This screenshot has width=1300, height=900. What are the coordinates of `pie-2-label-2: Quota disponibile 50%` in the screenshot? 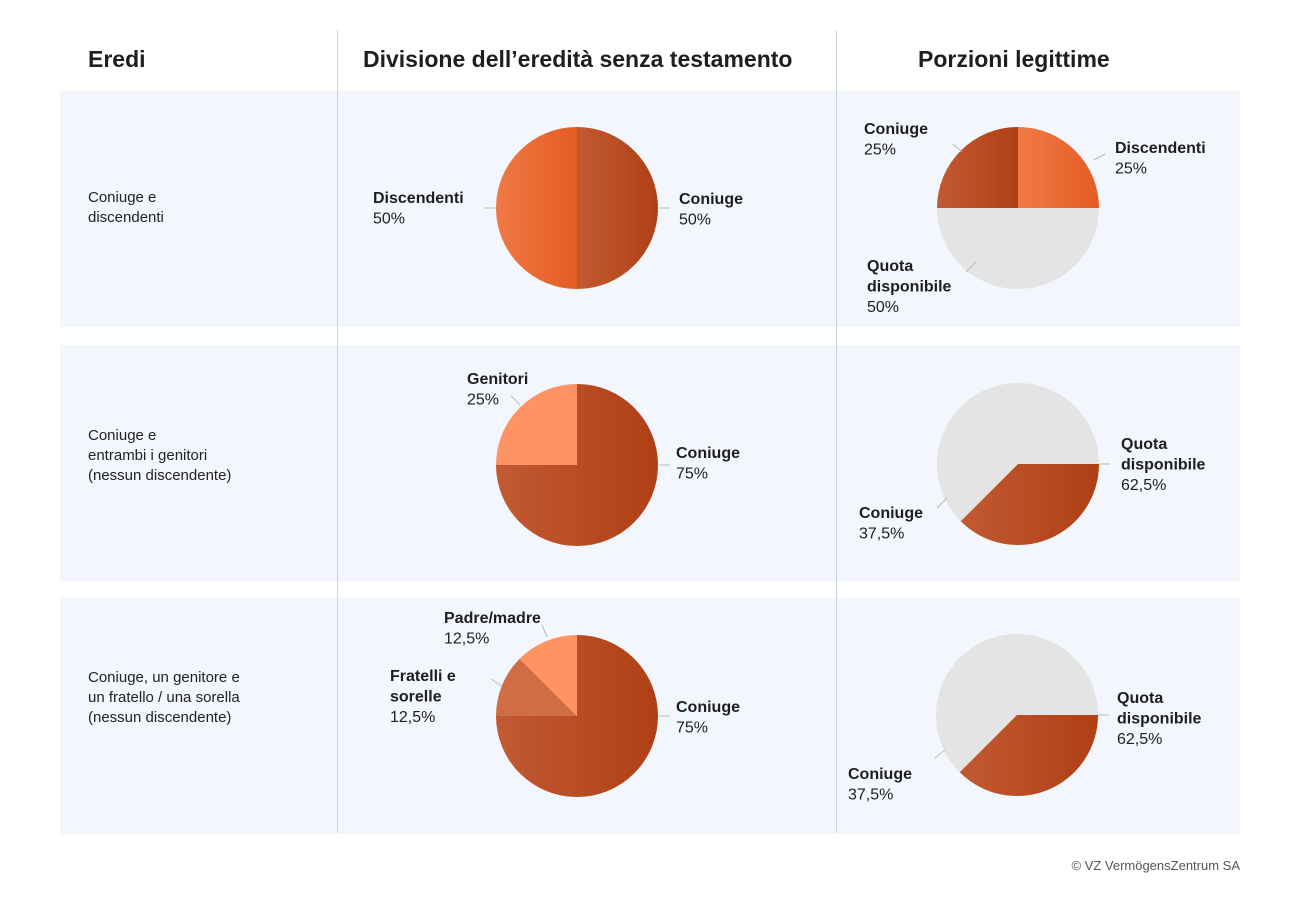 It's located at (909, 287).